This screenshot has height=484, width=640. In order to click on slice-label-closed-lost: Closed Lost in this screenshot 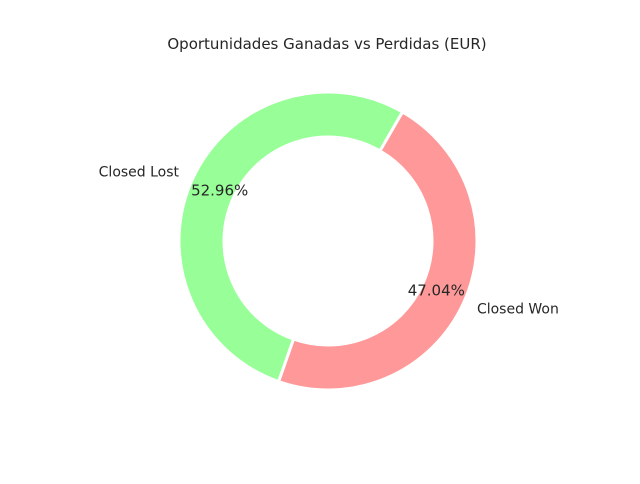, I will do `click(139, 173)`.